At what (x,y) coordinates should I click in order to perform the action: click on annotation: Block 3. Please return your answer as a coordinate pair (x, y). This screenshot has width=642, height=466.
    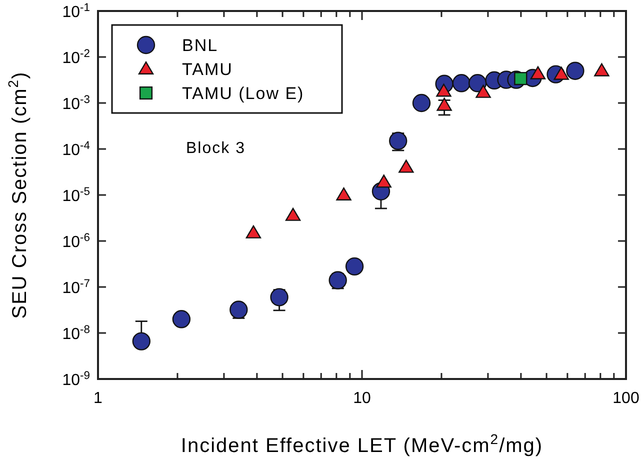
    Looking at the image, I should click on (216, 148).